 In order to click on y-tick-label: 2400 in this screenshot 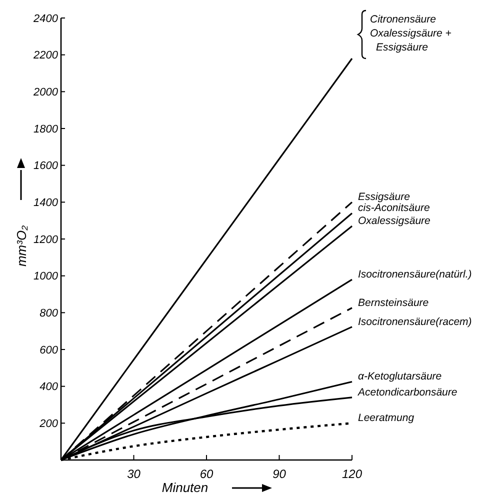, I will do `click(45, 18)`.